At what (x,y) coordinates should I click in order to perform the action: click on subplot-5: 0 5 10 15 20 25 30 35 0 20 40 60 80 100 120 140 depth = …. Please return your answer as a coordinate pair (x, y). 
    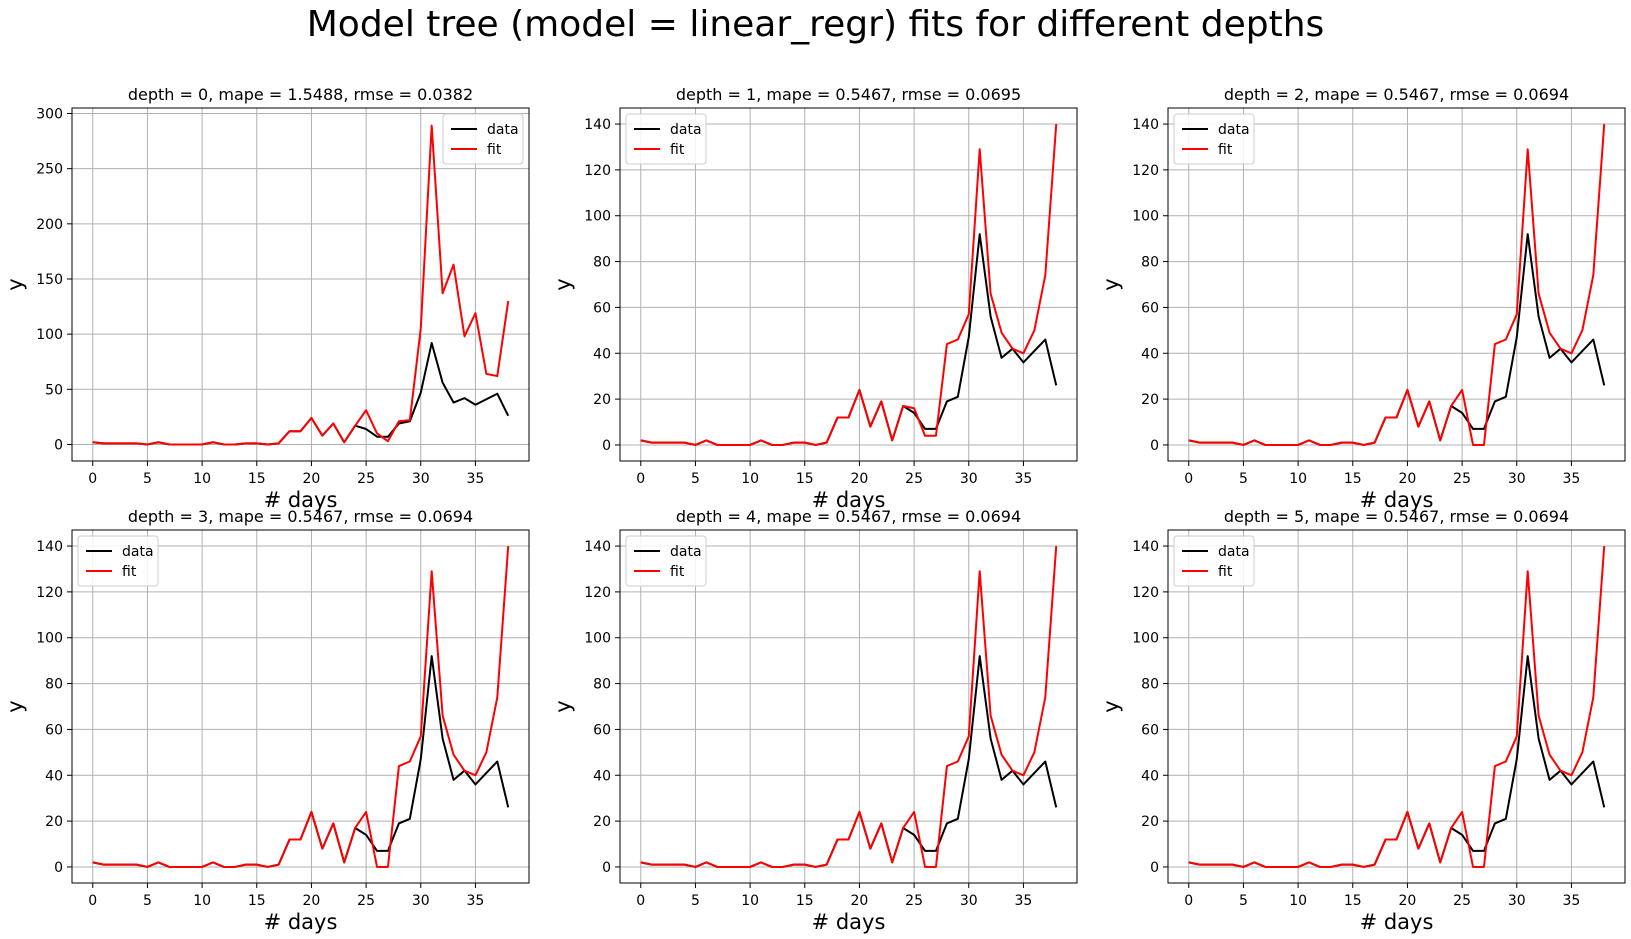
    Looking at the image, I should click on (1362, 720).